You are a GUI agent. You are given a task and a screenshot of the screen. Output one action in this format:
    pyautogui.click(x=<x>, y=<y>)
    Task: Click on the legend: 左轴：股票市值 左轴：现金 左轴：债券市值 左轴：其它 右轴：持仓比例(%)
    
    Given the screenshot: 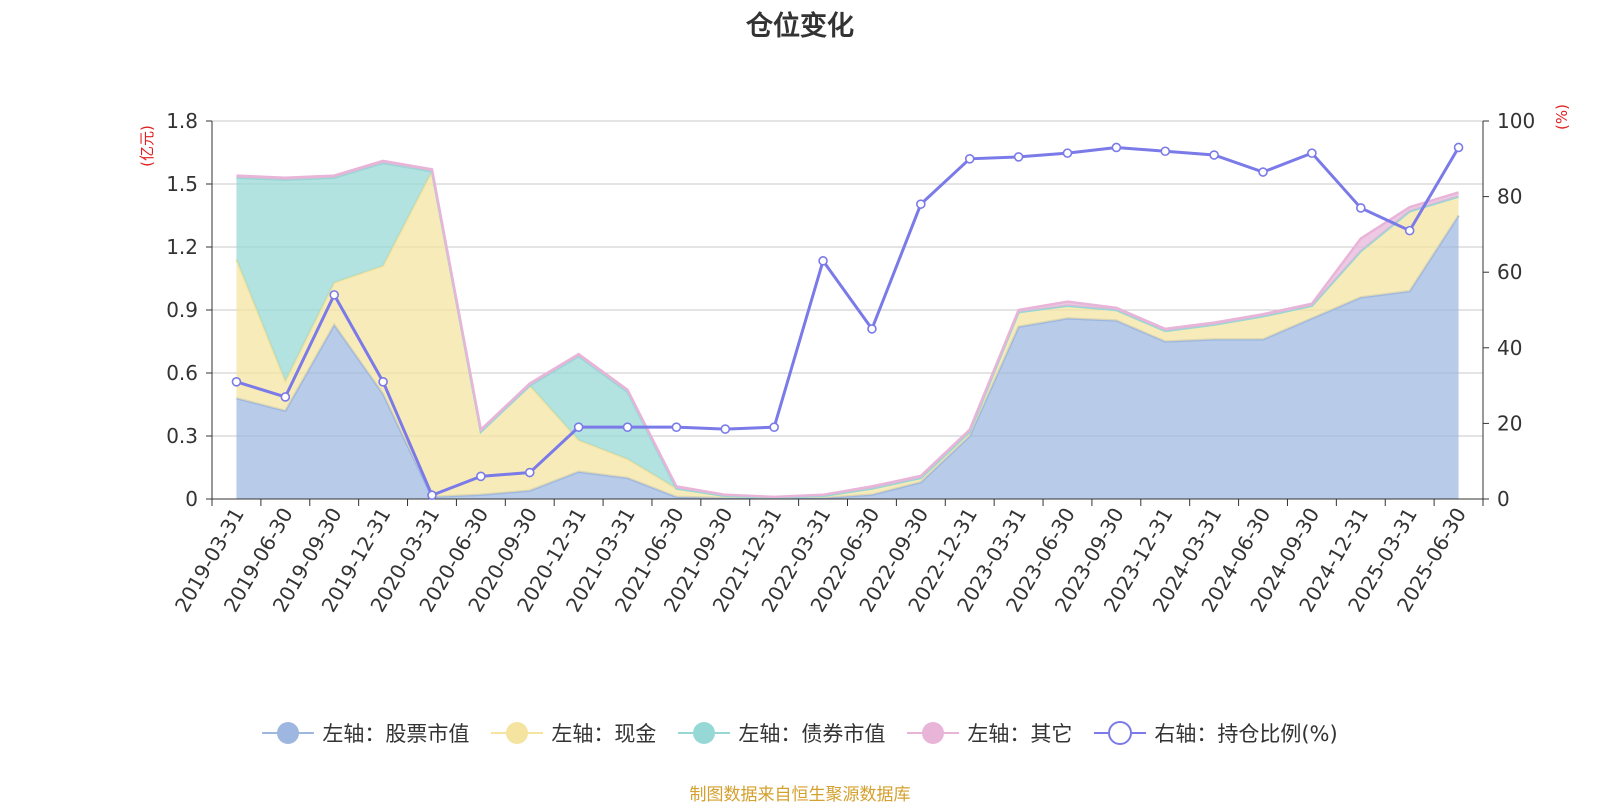 What is the action you would take?
    pyautogui.click(x=800, y=733)
    